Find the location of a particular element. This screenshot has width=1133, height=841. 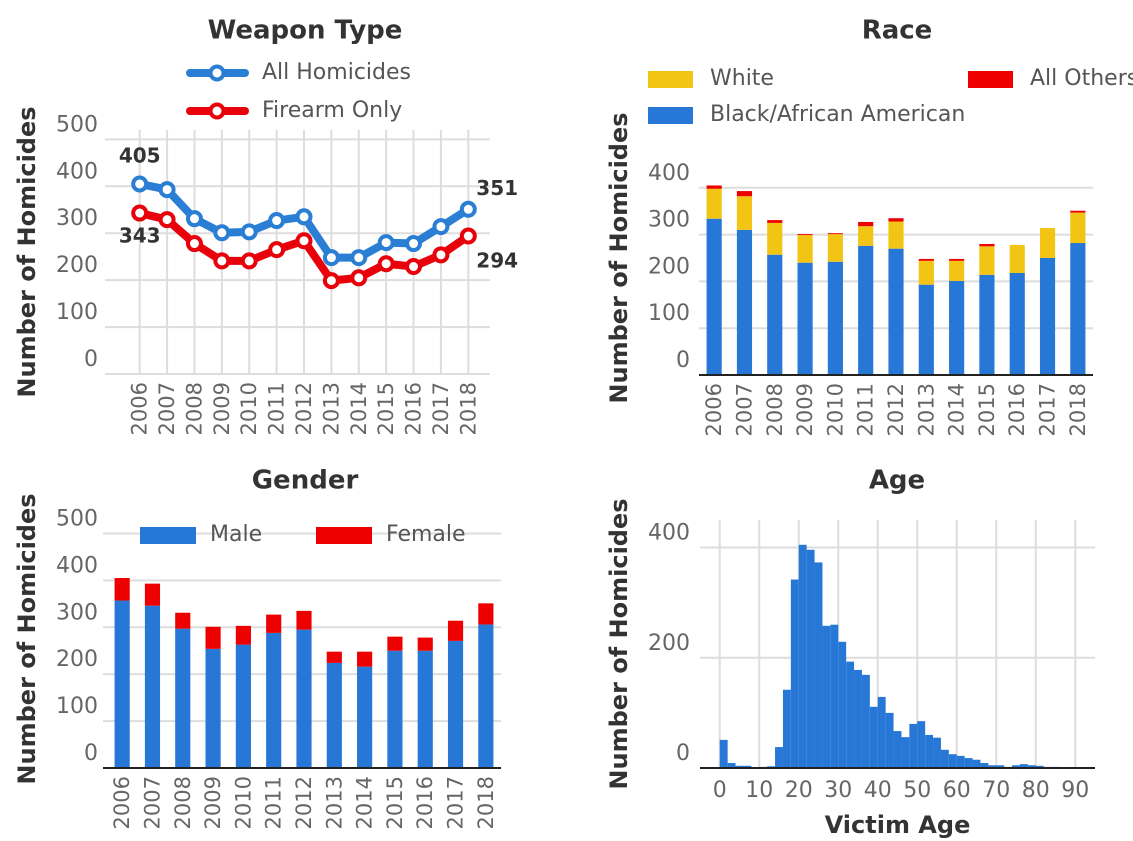

x-tick-label: 10 is located at coordinates (759, 790).